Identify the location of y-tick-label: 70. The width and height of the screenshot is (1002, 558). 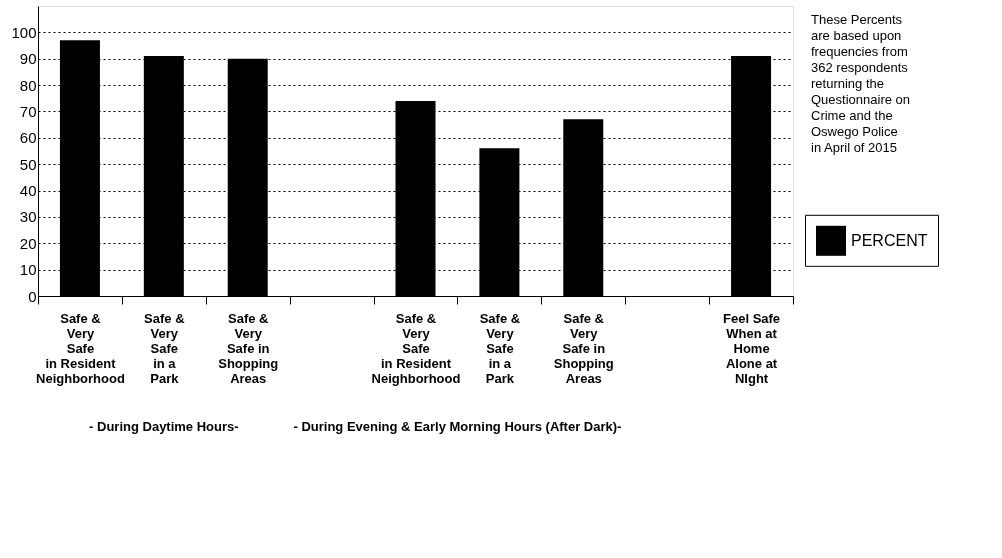
(28, 111).